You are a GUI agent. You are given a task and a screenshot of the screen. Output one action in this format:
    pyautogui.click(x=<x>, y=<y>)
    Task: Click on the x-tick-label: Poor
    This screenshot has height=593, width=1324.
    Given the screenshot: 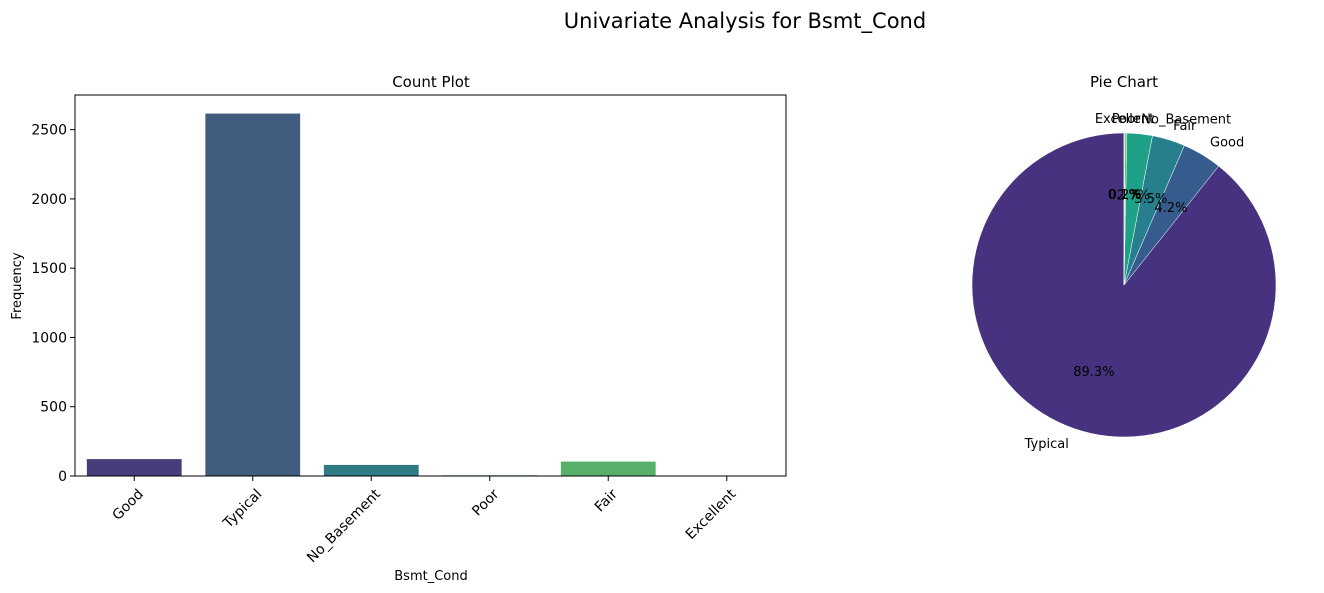 What is the action you would take?
    pyautogui.click(x=485, y=502)
    